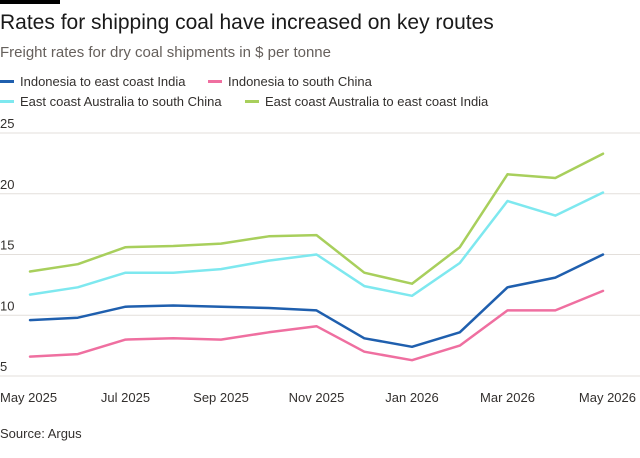  What do you see at coordinates (607, 397) in the screenshot?
I see `x-tick-label: May 2026` at bounding box center [607, 397].